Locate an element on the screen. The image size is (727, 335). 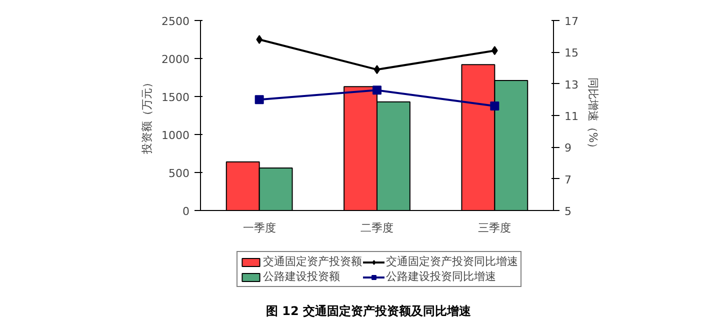
y2-tick-label: 7 is located at coordinates (568, 179).